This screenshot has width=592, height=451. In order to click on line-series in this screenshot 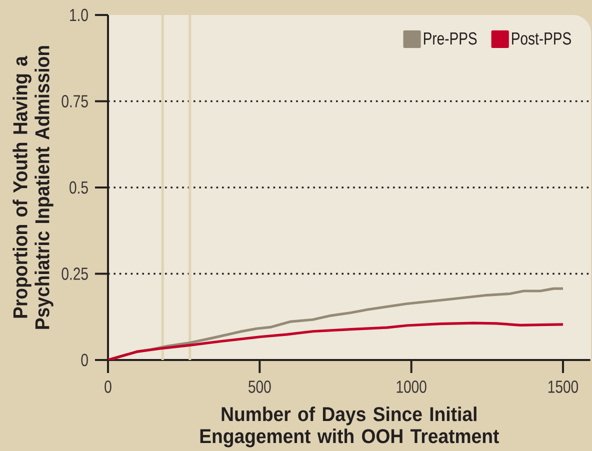, I will do `click(336, 341)`.